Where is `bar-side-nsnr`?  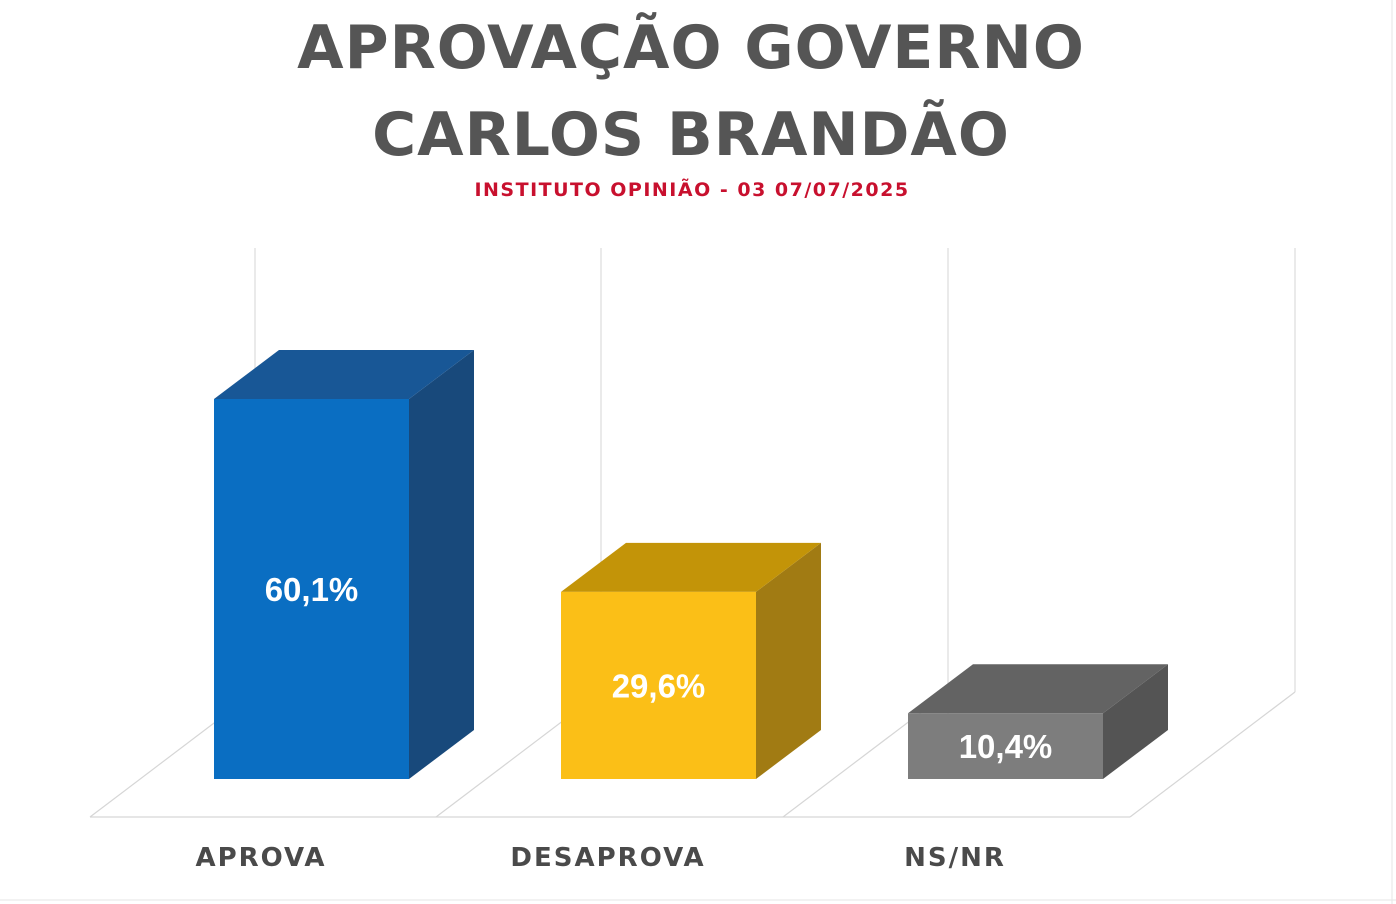
bar-side-nsnr is located at coordinates (1135, 721).